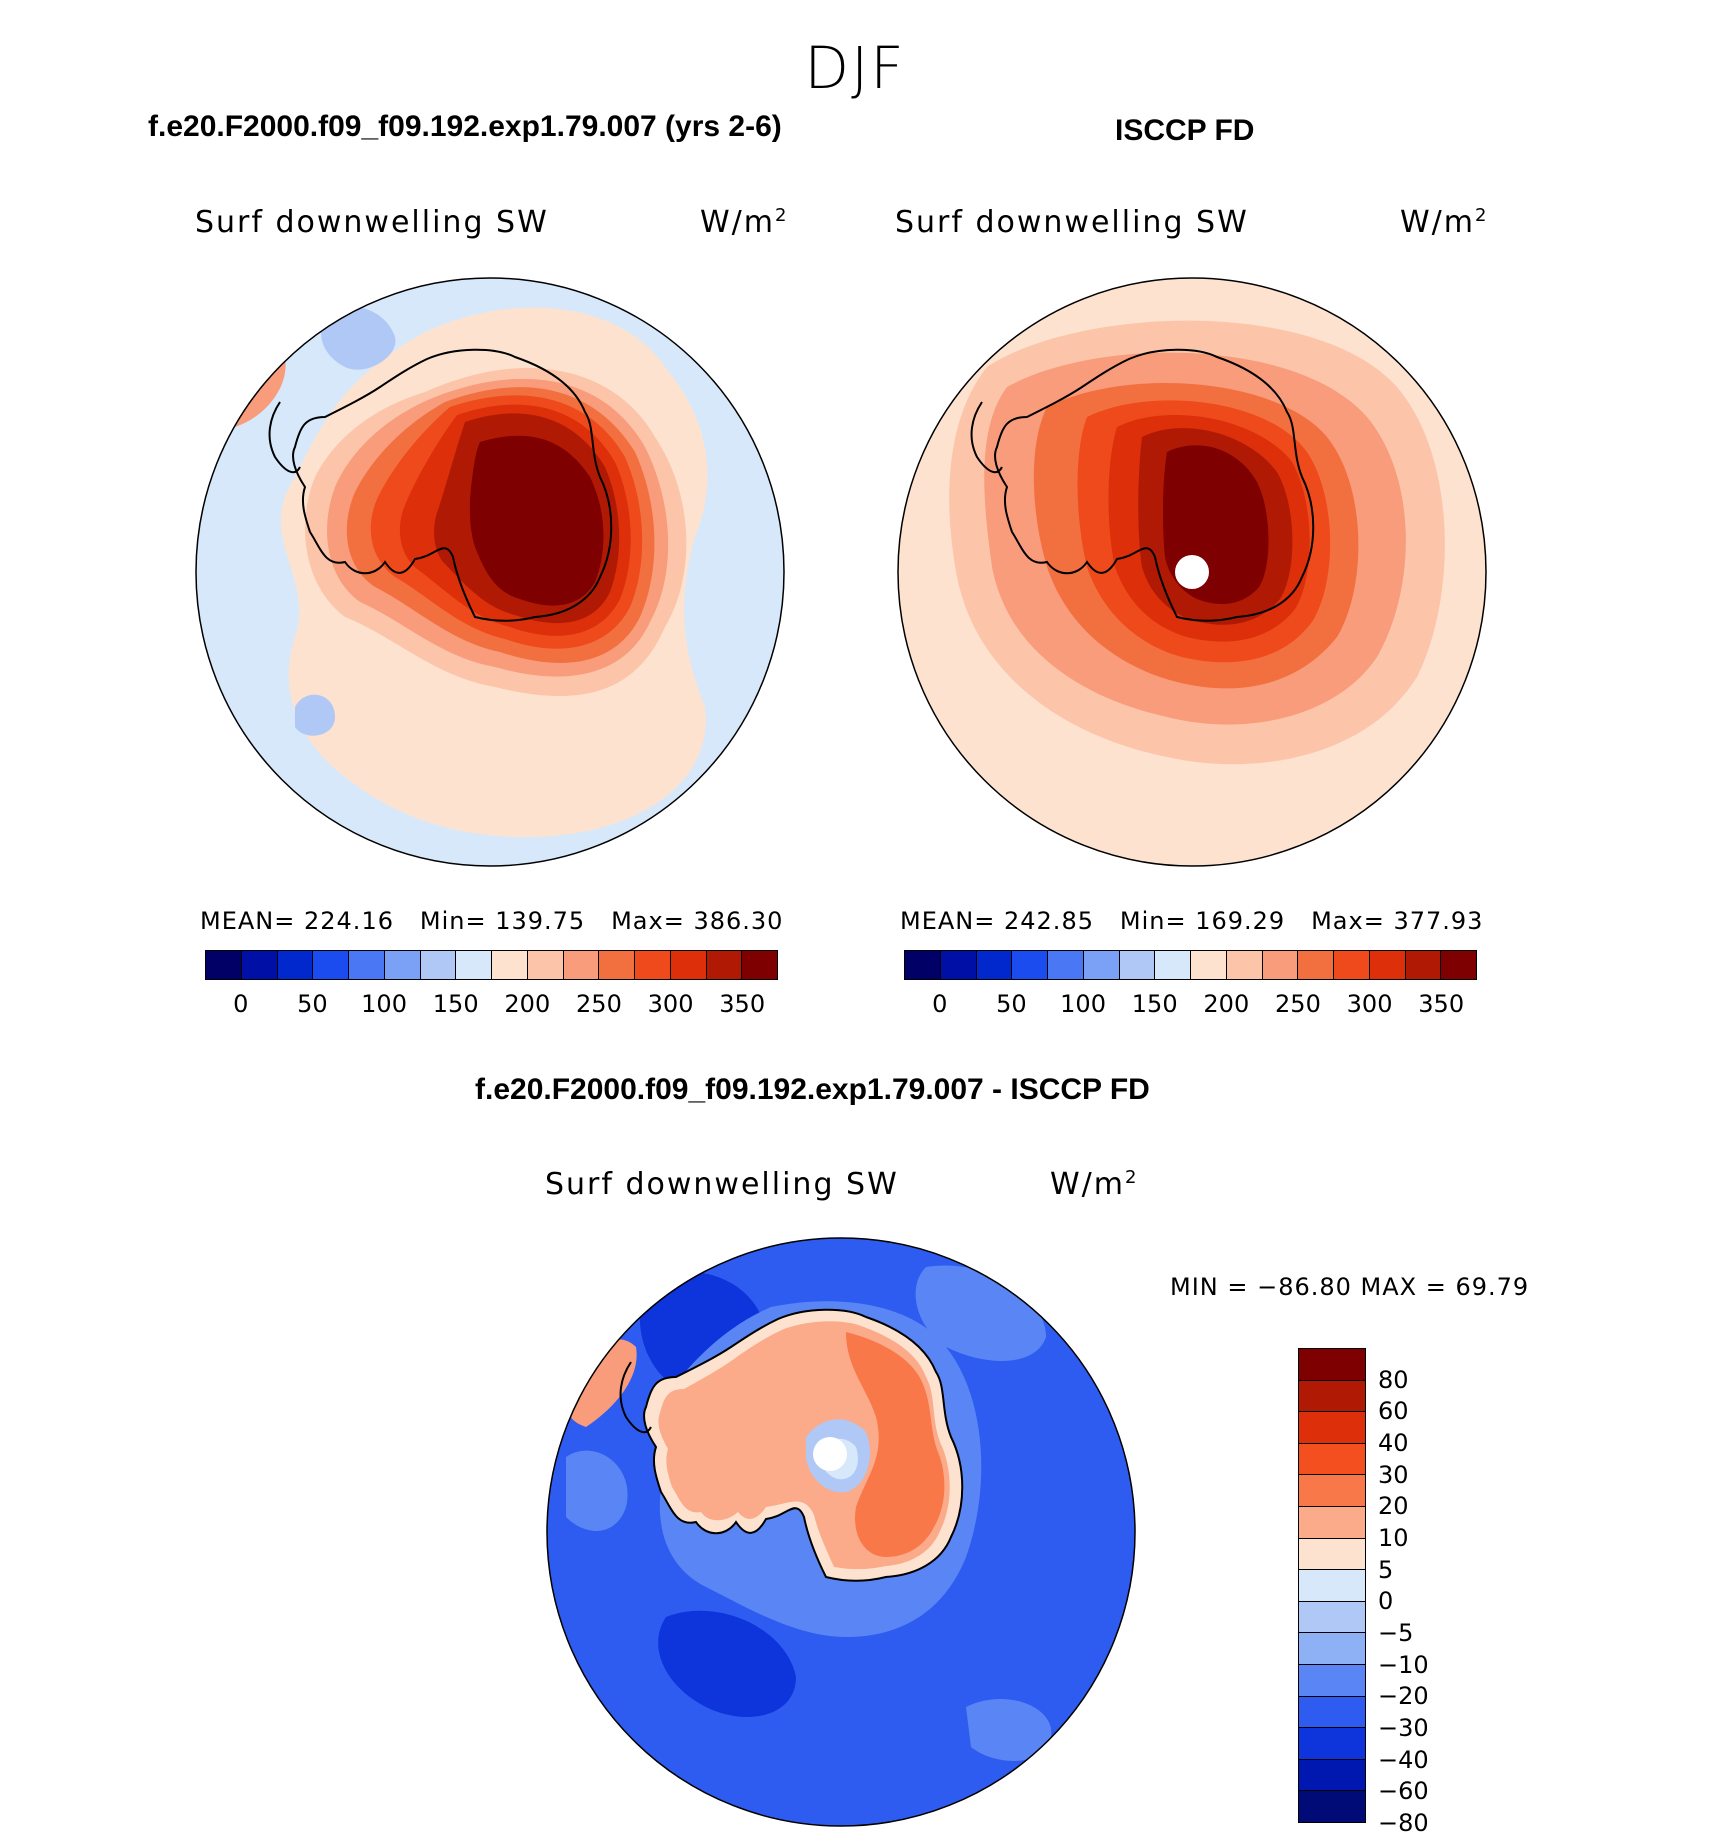  Describe the element at coordinates (1403, 1791) in the screenshot. I see `colorbar-level-label: −60` at that location.